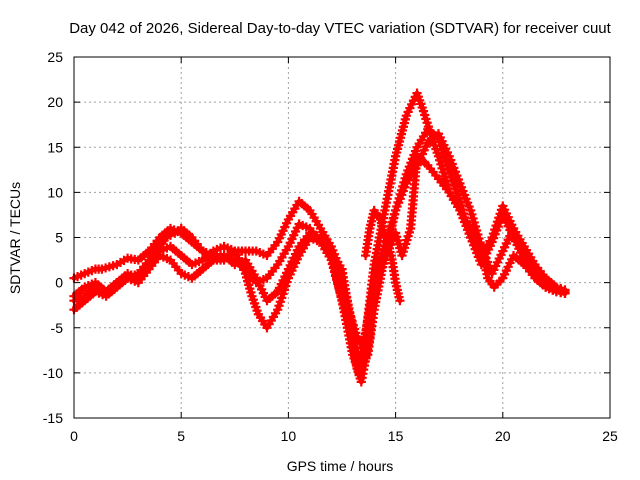 Image resolution: width=640 pixels, height=480 pixels. I want to click on y-tick-label: -15, so click(53, 418).